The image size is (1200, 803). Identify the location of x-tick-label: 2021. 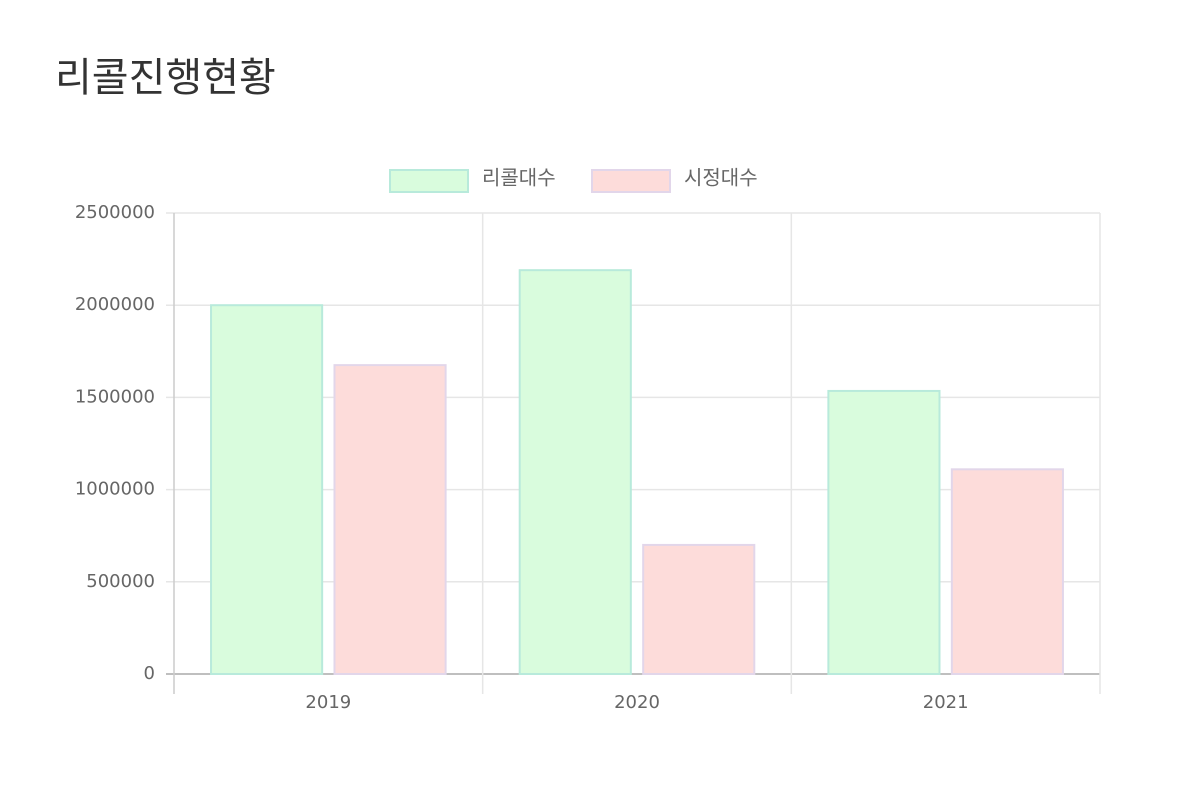
(946, 702).